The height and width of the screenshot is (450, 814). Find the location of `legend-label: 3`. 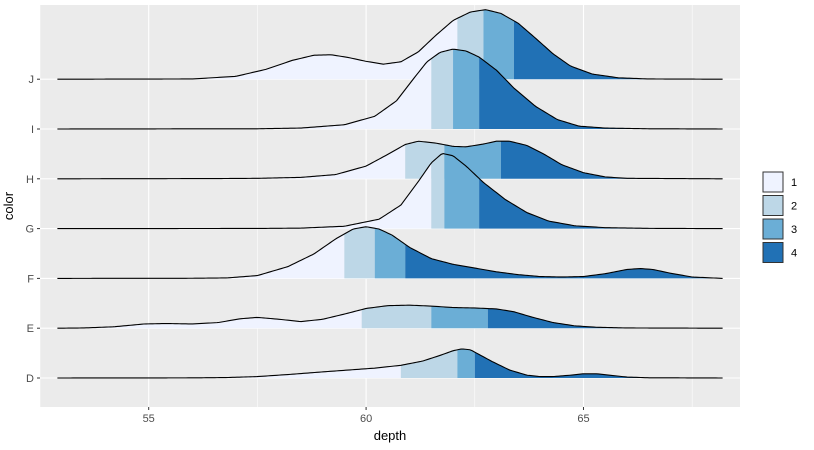

legend-label: 3 is located at coordinates (794, 230).